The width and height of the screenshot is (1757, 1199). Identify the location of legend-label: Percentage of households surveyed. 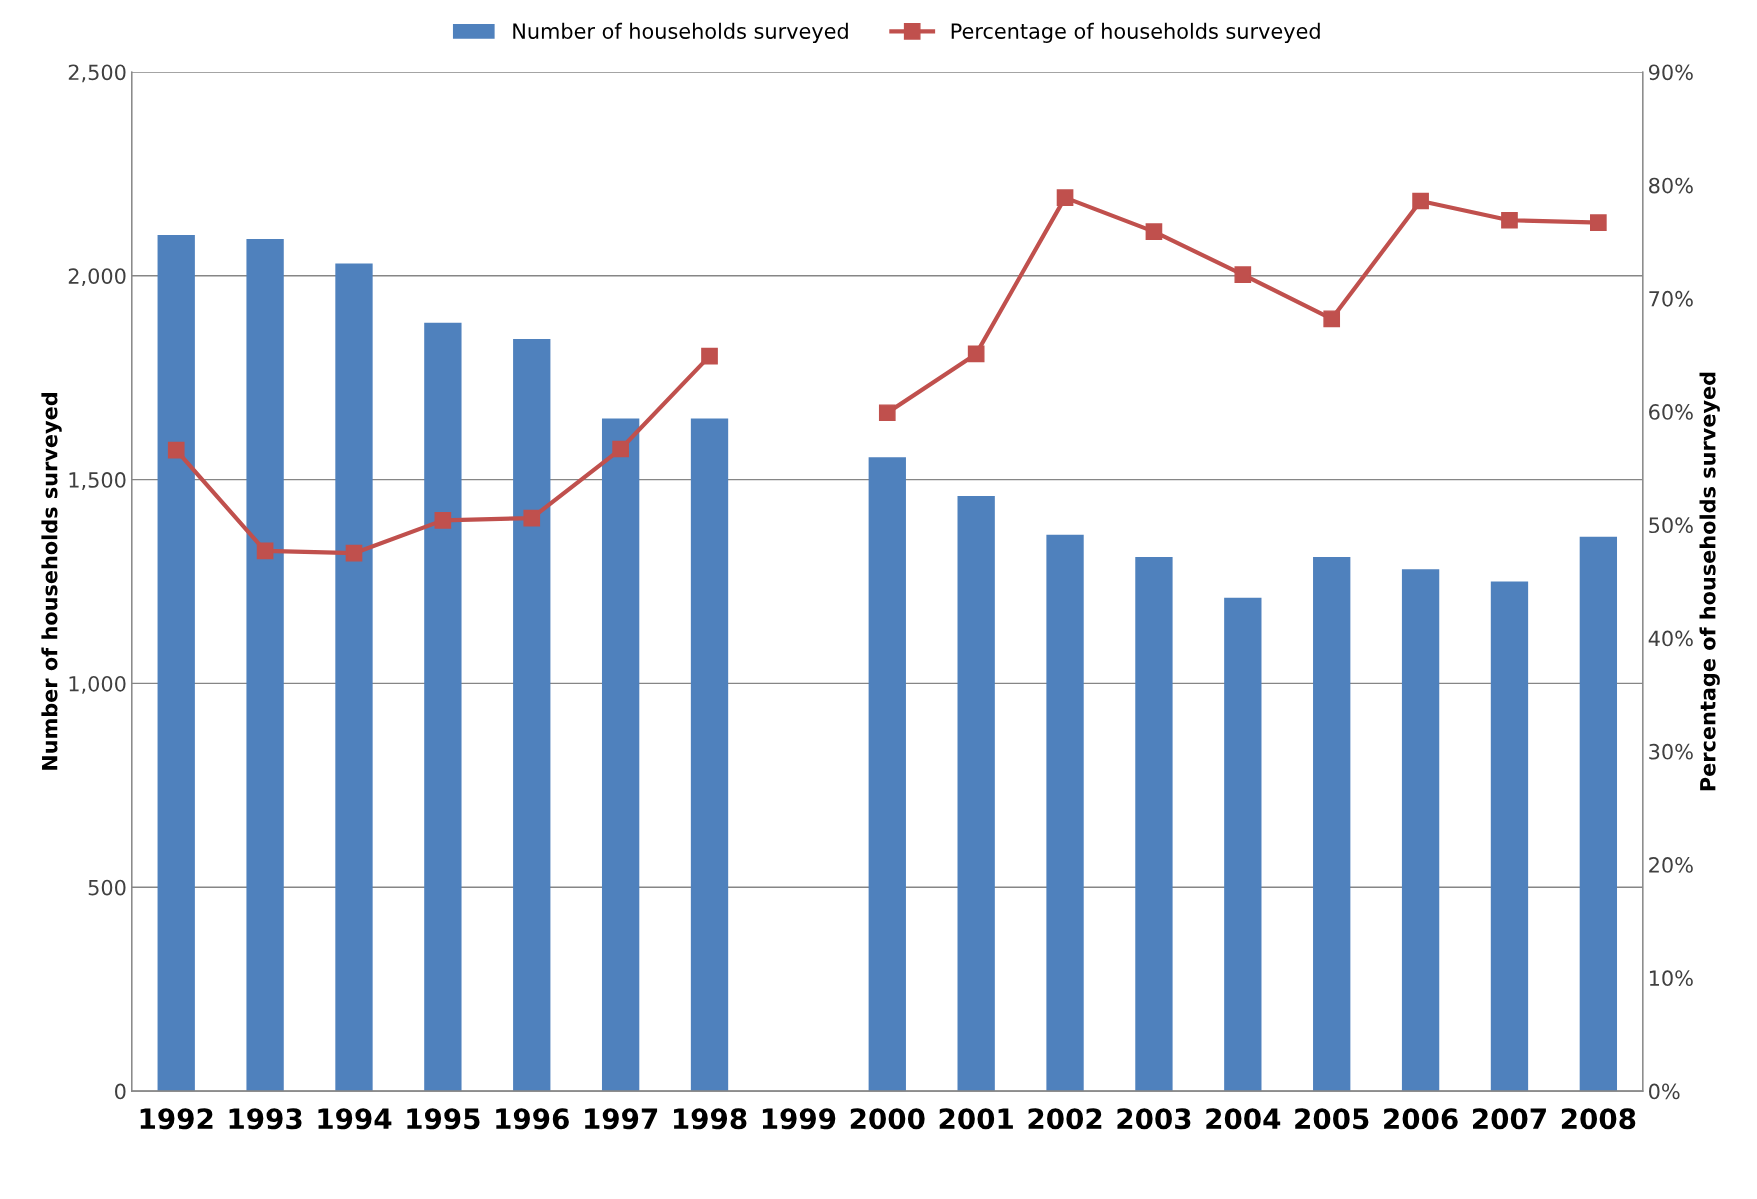
(1135, 32).